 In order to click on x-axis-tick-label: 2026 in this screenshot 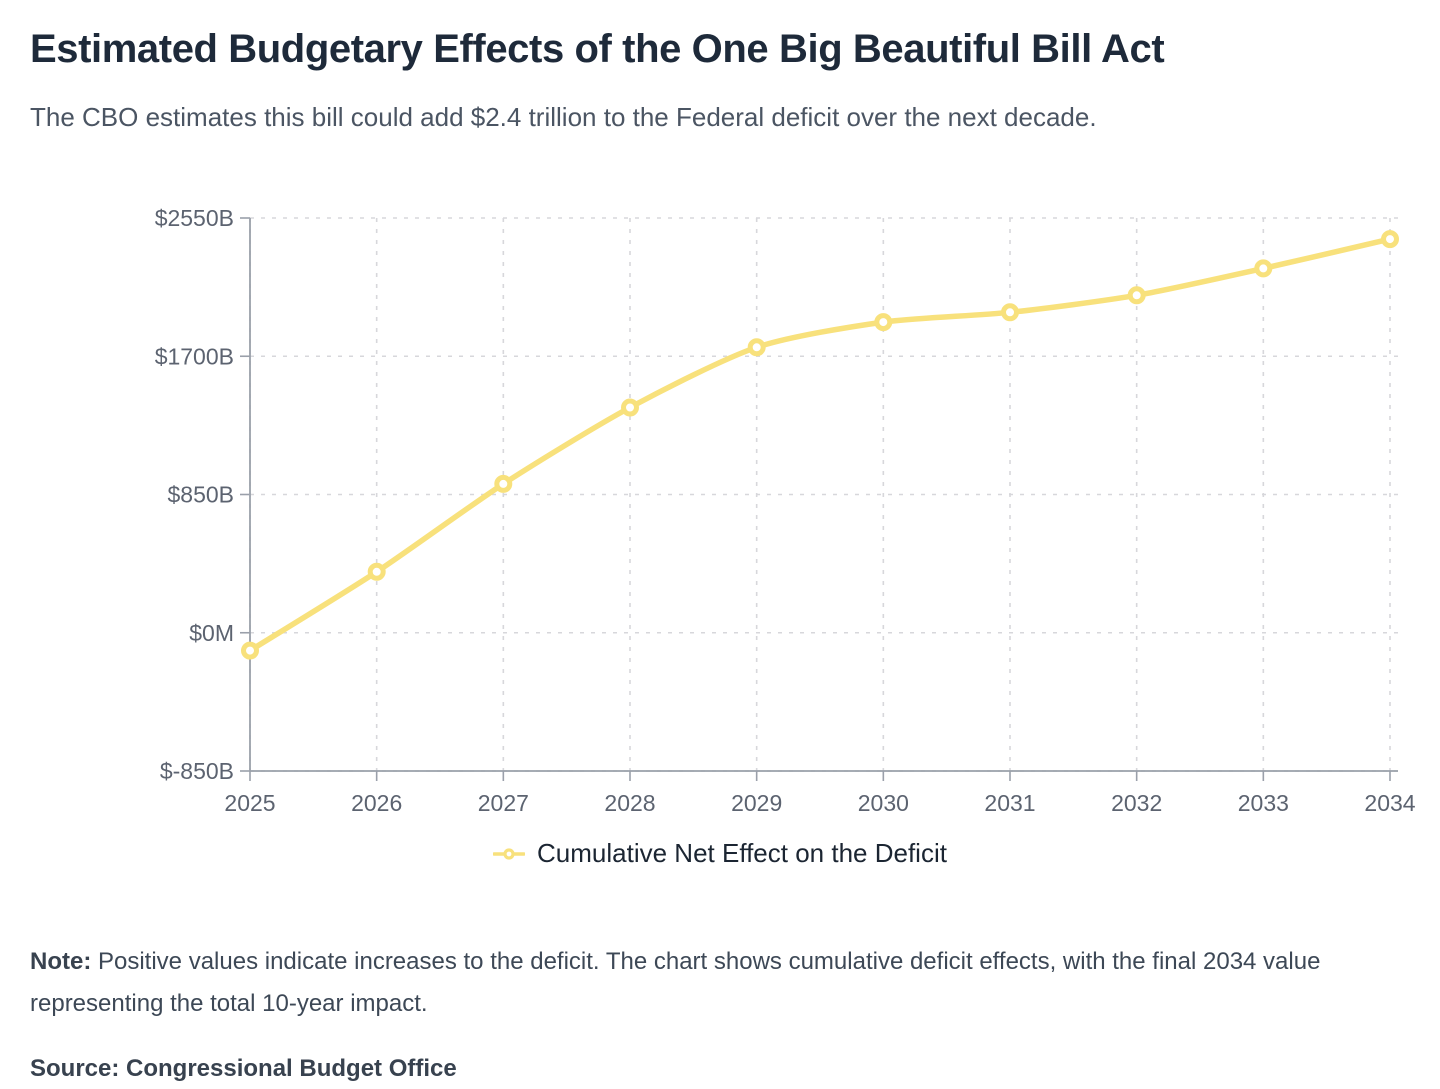, I will do `click(376, 803)`.